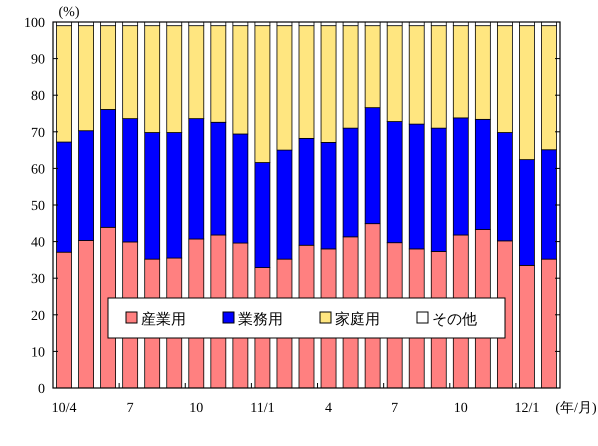 This screenshot has height=446, width=598. What do you see at coordinates (38, 280) in the screenshot?
I see `y-tick-label: 30` at bounding box center [38, 280].